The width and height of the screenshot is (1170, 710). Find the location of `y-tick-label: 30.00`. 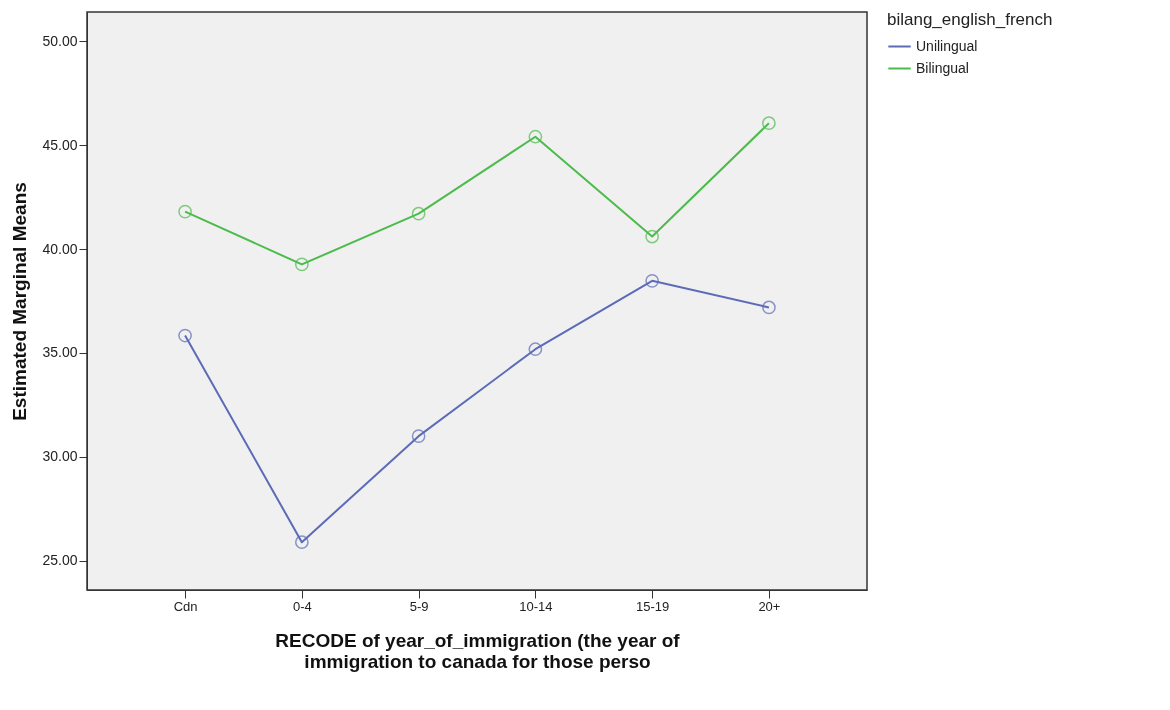

y-tick-label: 30.00 is located at coordinates (60, 456).